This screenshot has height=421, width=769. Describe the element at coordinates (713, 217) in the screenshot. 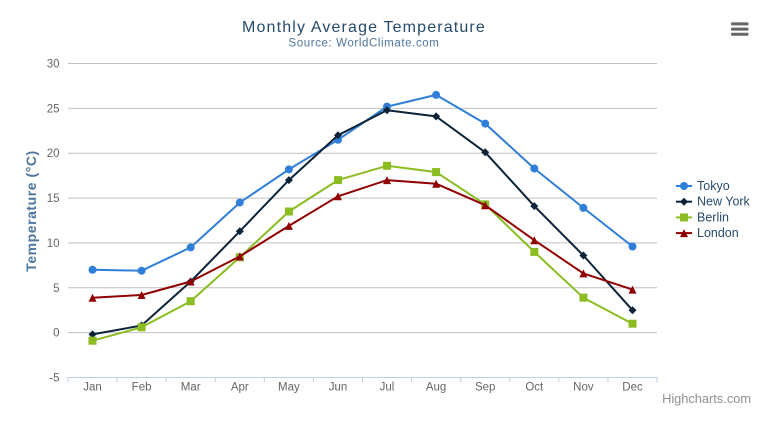

I see `svg-text: Berlin` at that location.